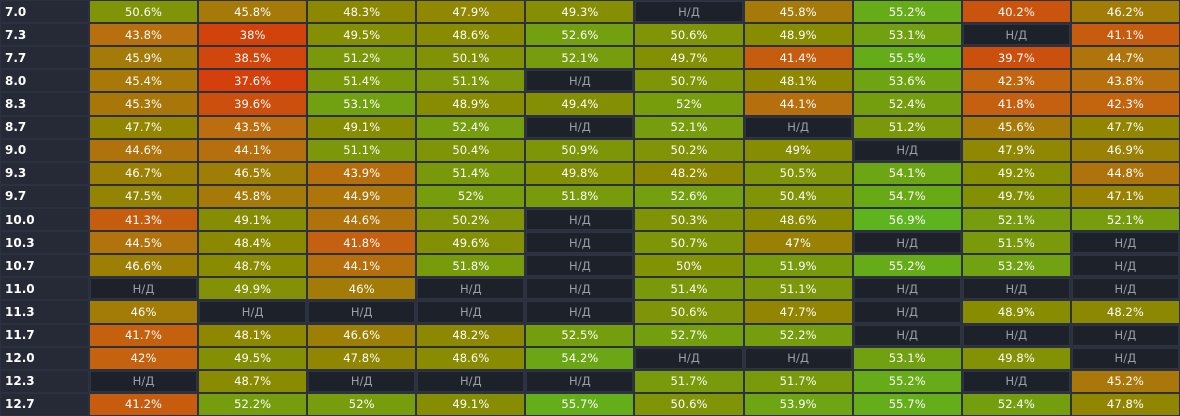 The image size is (1180, 416). Describe the element at coordinates (1016, 104) in the screenshot. I see `value-cell: 41.8%` at that location.